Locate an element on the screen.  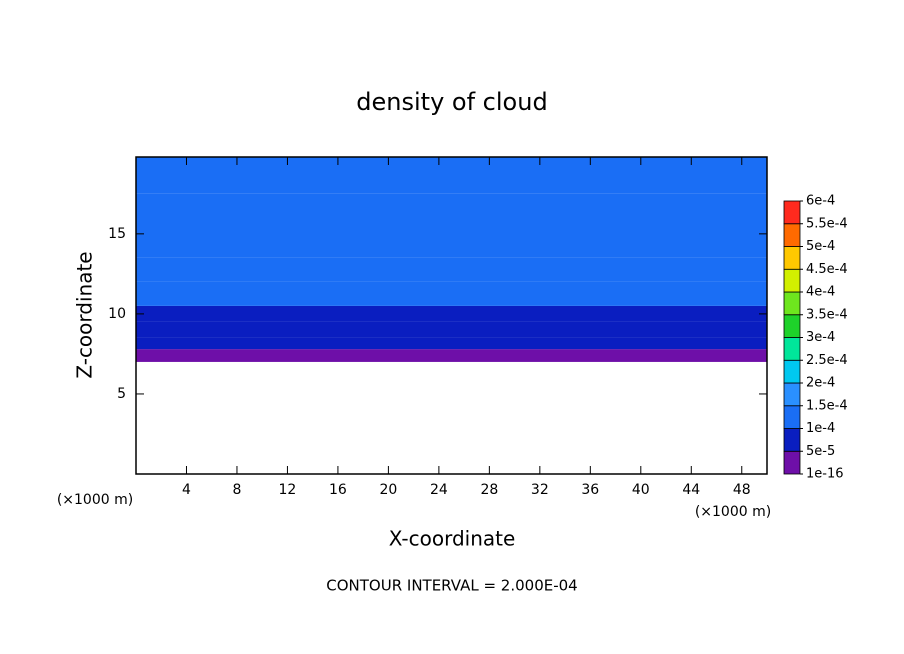
footer-note: CONTOUR INTERVAL = 2.000E-04 is located at coordinates (451, 586).